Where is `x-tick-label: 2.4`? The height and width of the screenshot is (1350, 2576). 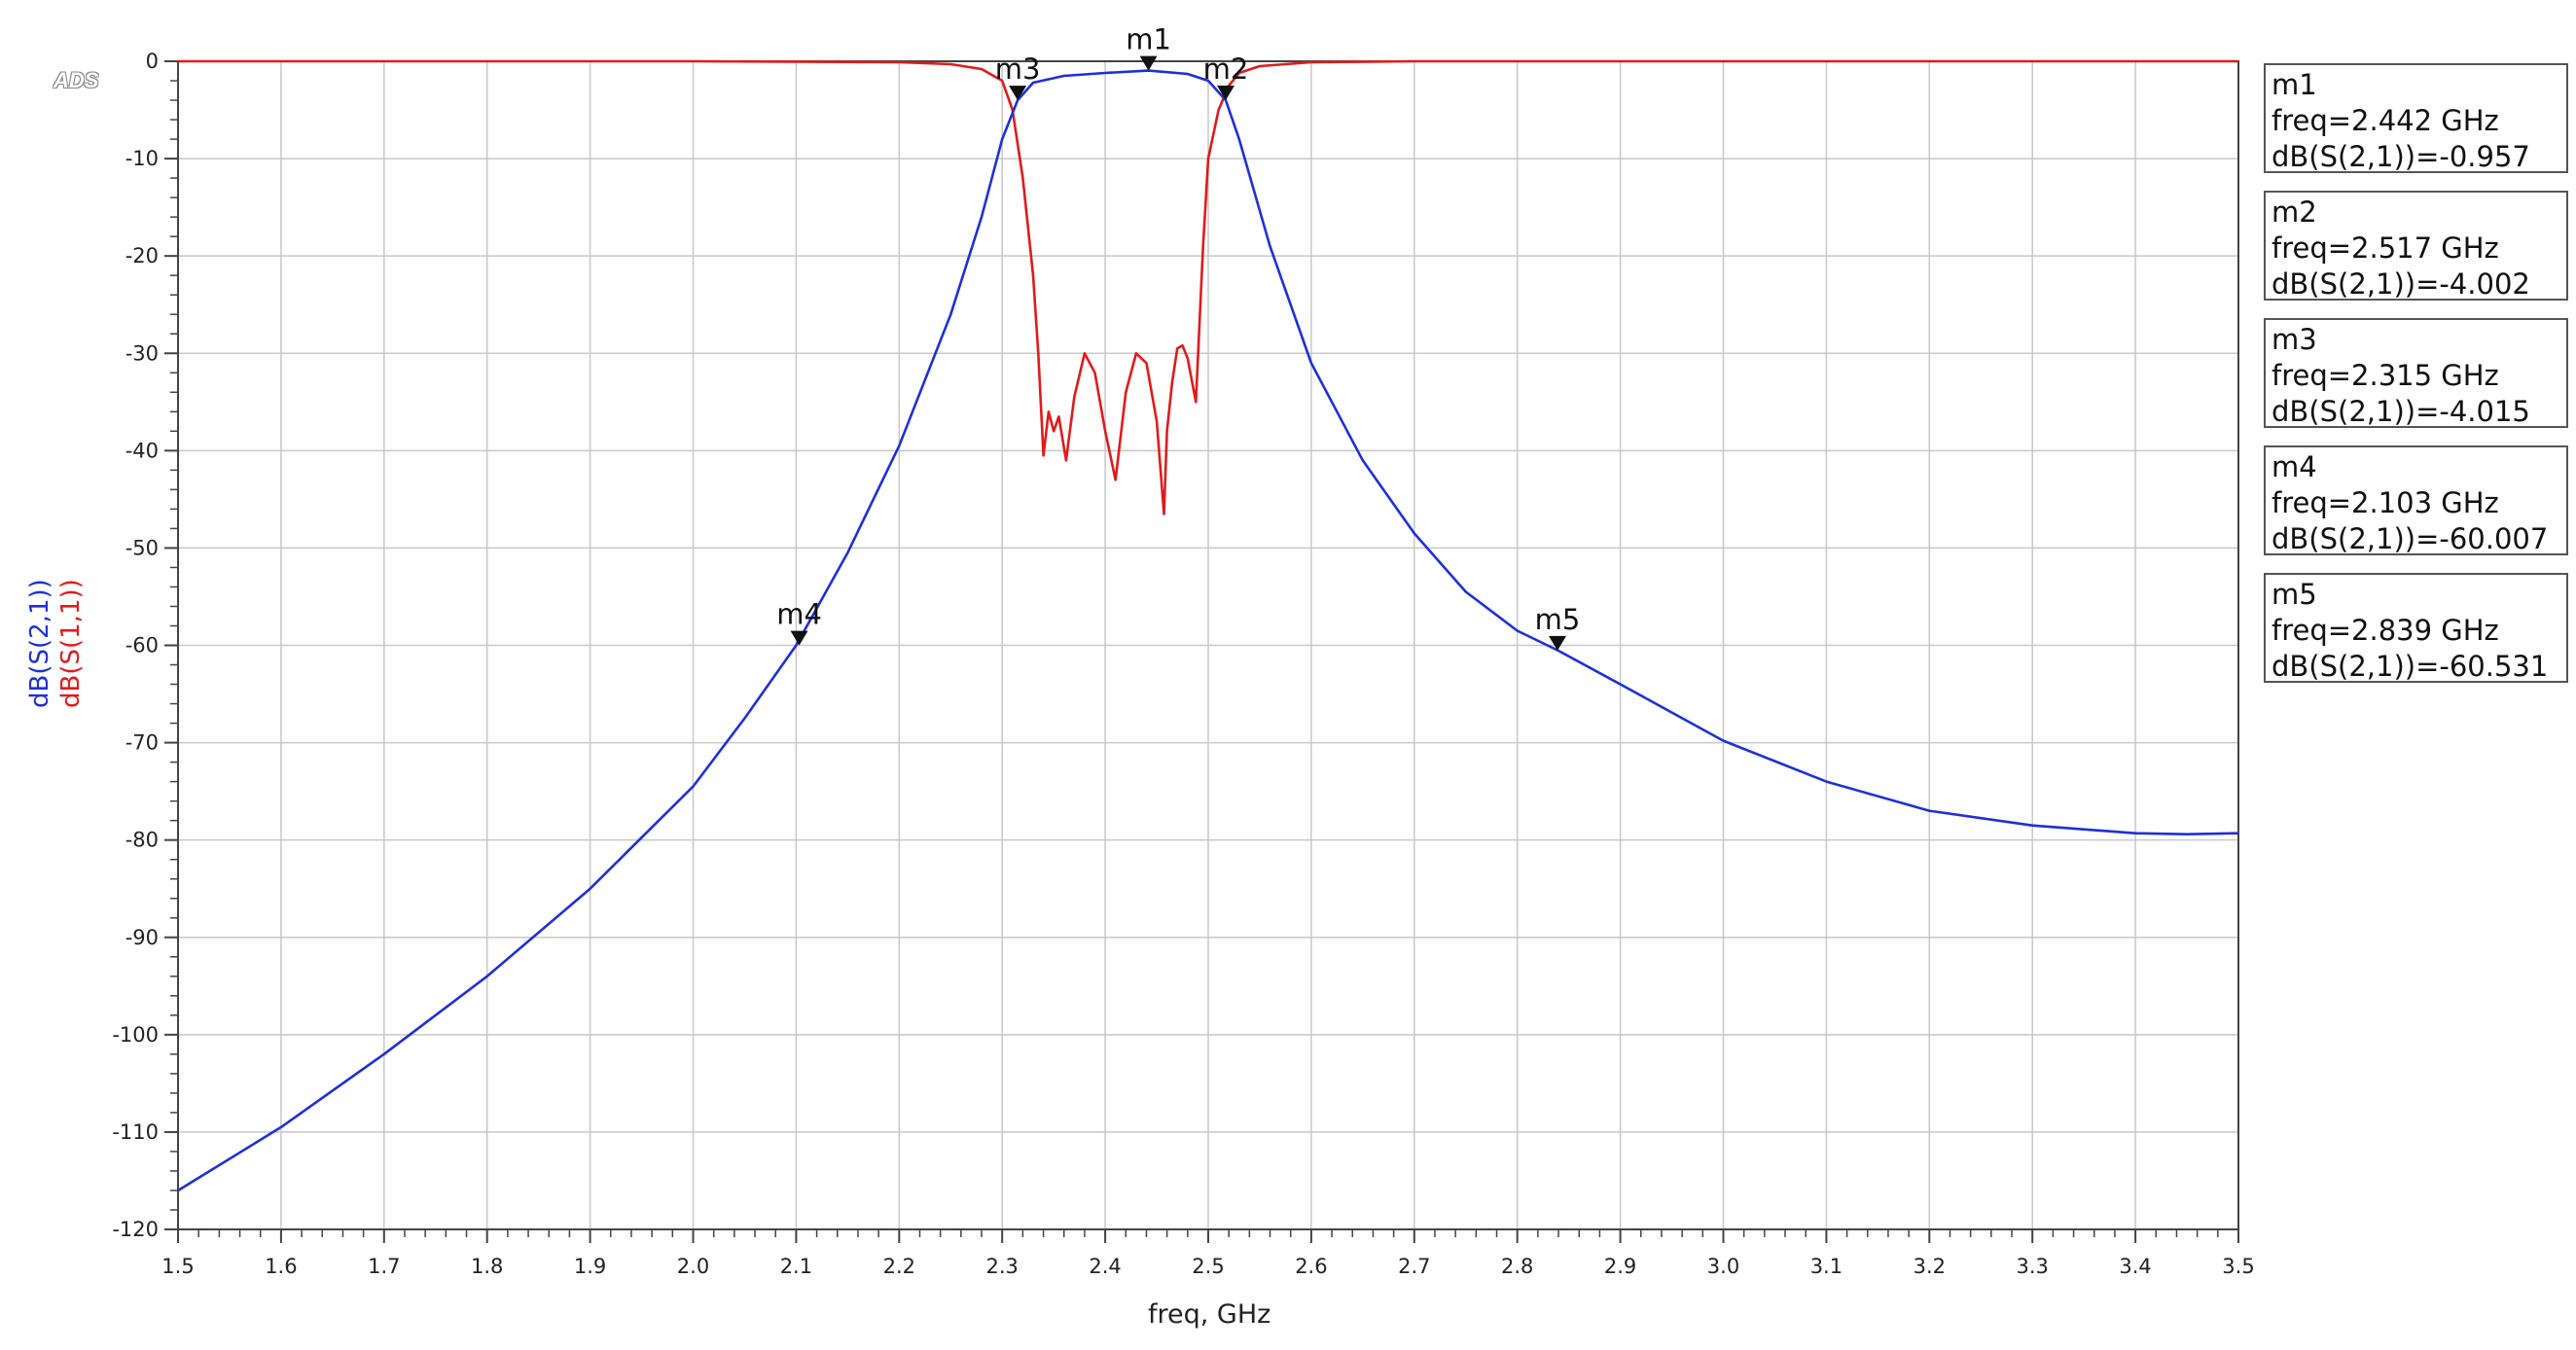
x-tick-label: 2.4 is located at coordinates (1105, 1266).